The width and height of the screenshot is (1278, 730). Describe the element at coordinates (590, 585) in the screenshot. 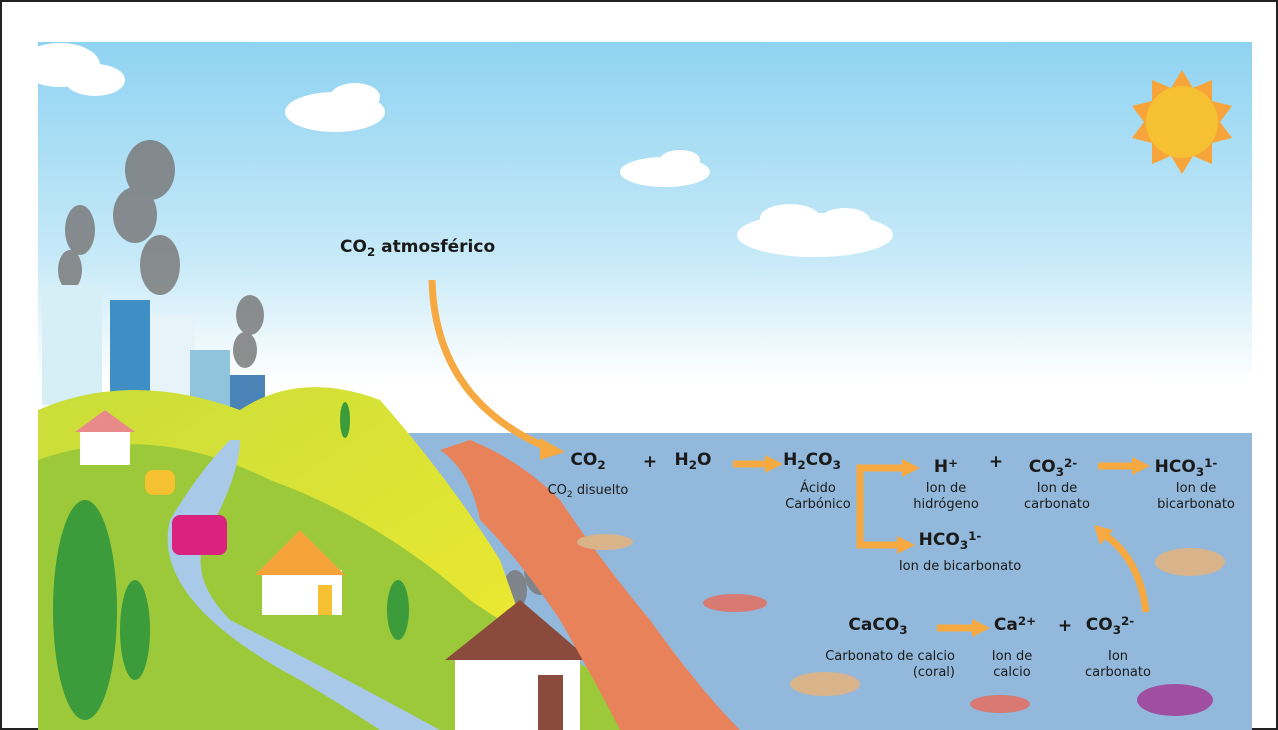

I see `coral` at that location.